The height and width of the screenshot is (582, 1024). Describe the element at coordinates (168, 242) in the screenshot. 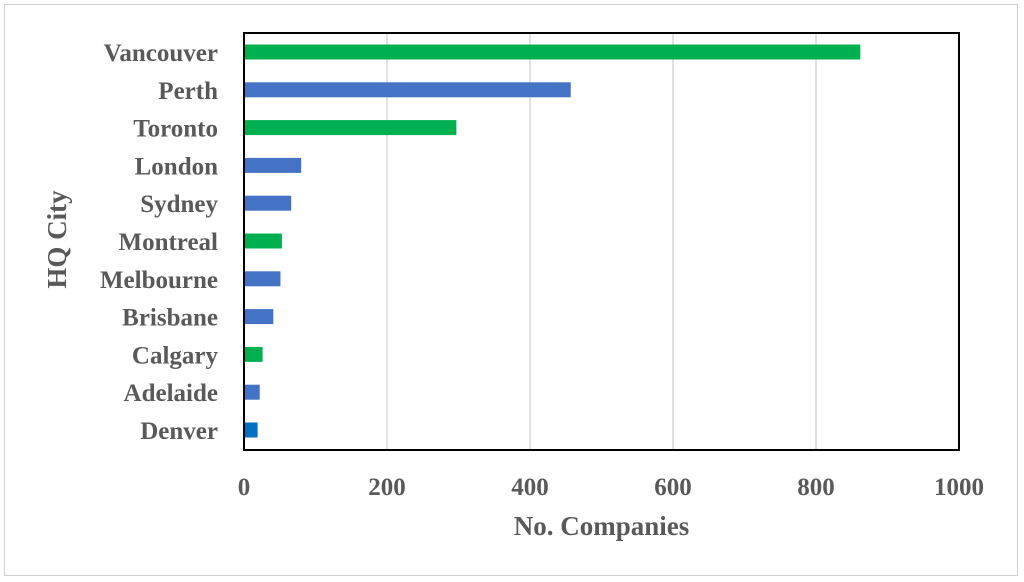

I see `category-label: Montreal` at that location.